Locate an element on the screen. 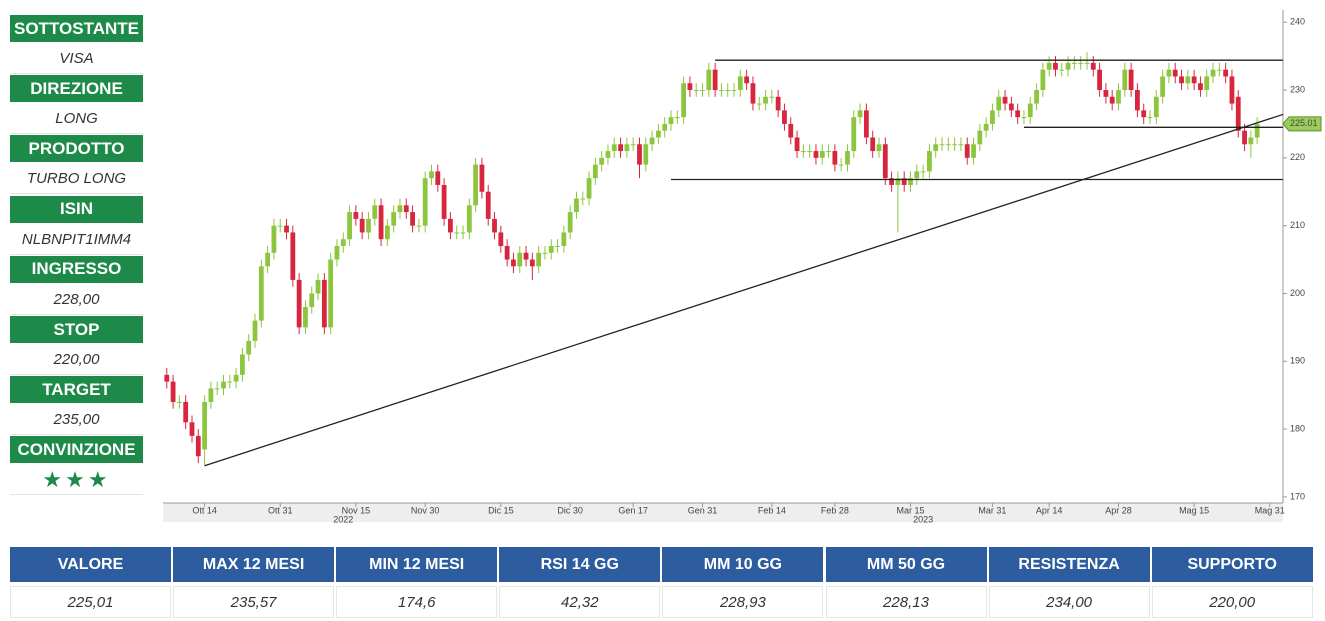 Image resolution: width=1325 pixels, height=621 pixels. sidebar-value: VISA is located at coordinates (76, 59).